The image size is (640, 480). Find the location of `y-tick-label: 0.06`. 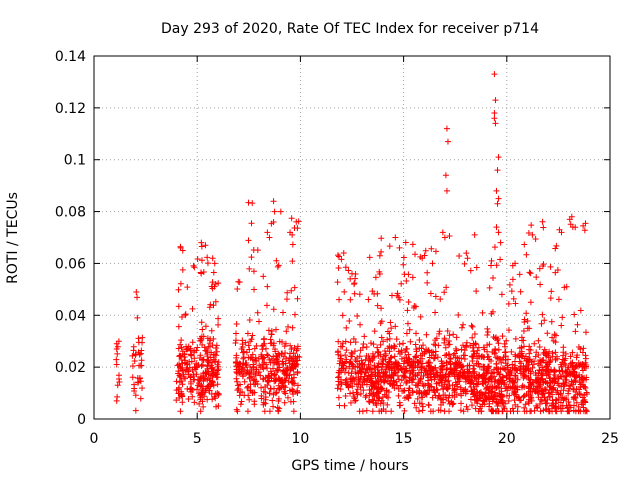

y-tick-label: 0.06 is located at coordinates (70, 264).